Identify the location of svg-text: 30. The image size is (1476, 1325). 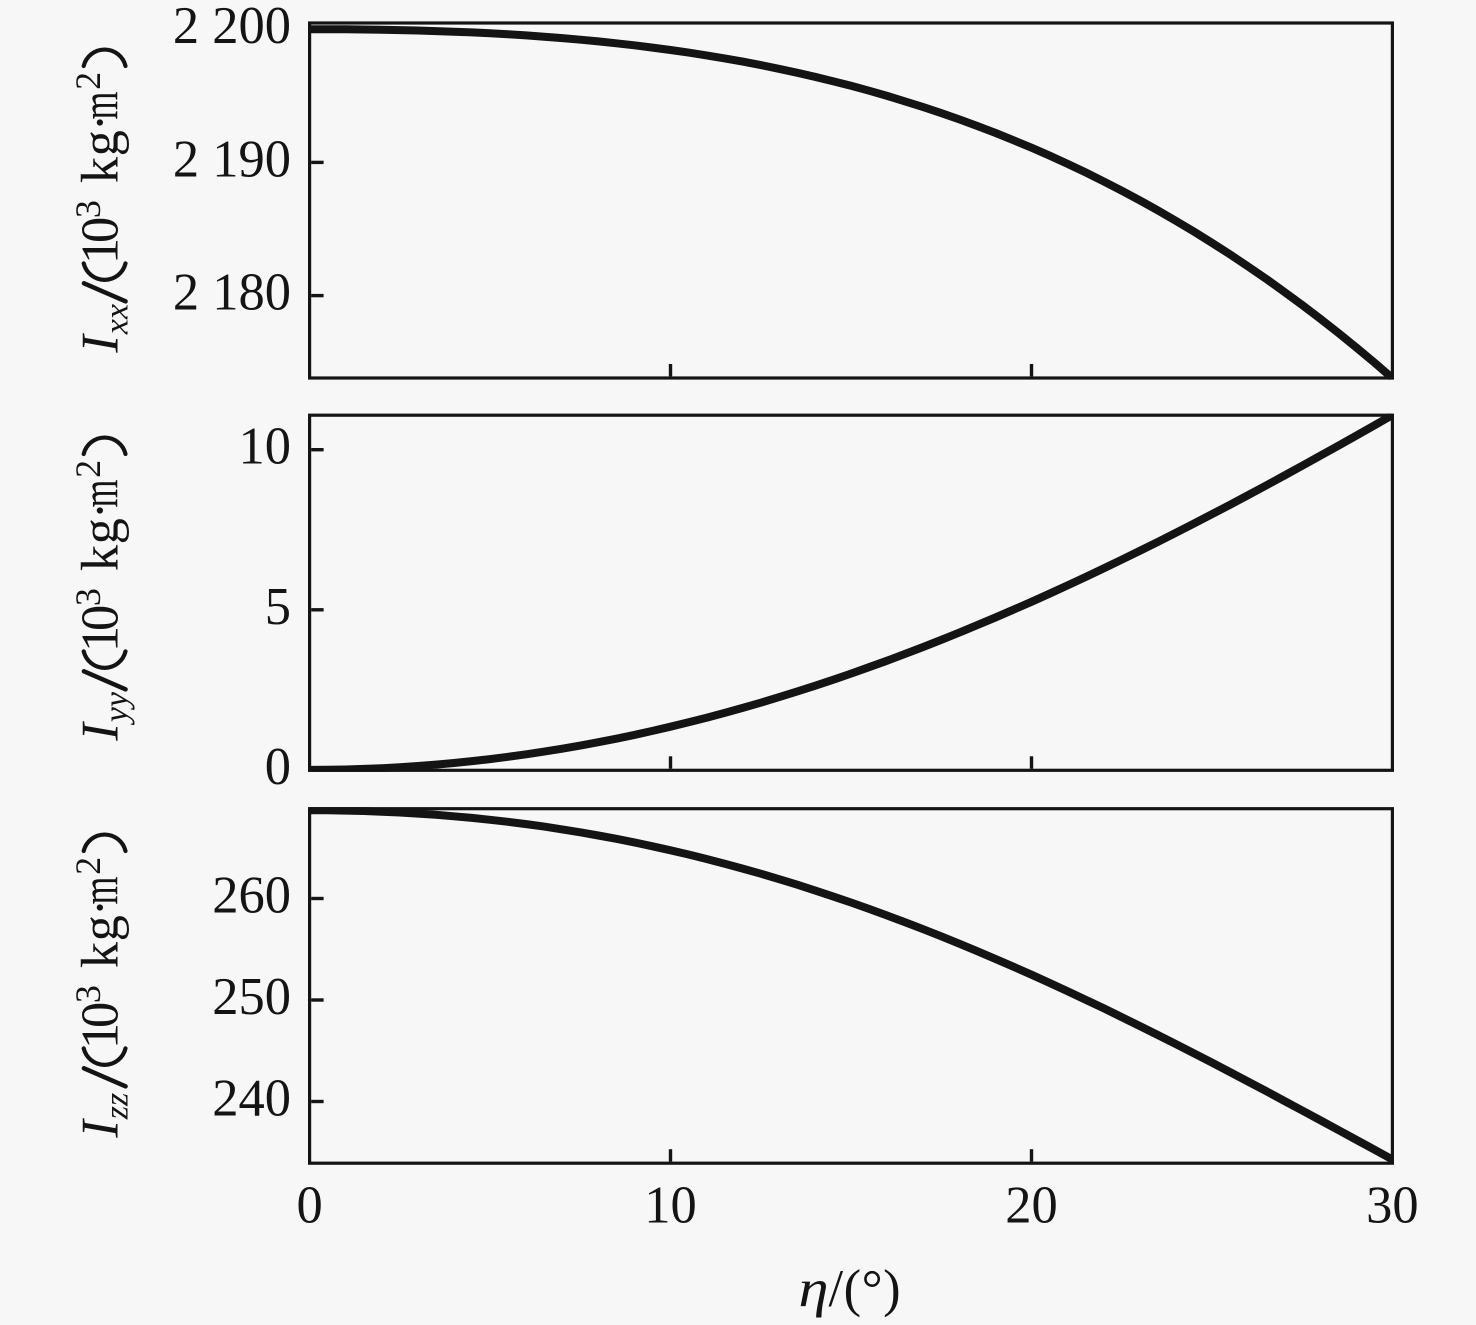
(1392, 1206).